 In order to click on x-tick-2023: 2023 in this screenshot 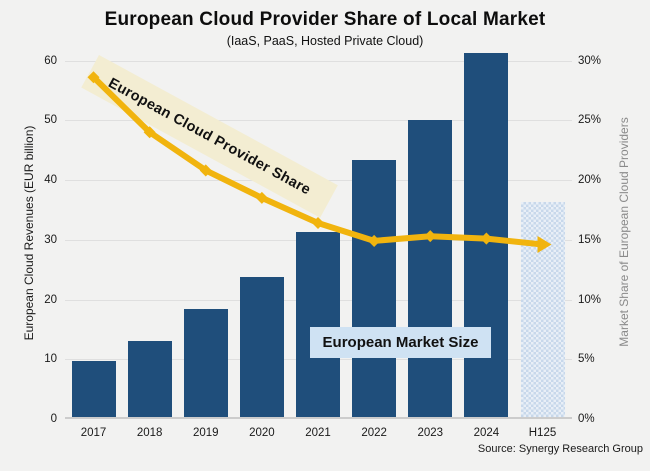, I will do `click(430, 433)`.